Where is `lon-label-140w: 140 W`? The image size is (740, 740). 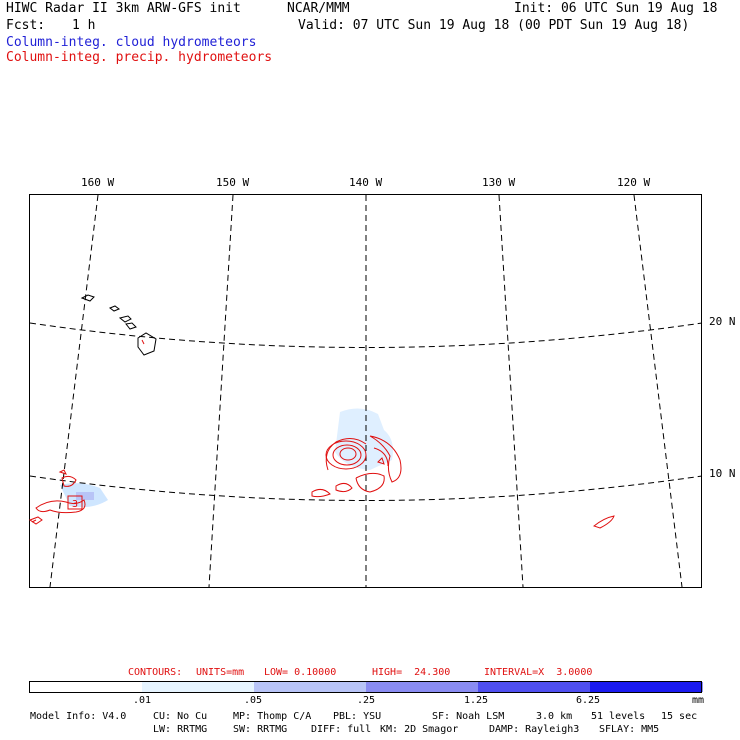 lon-label-140w: 140 W is located at coordinates (366, 182).